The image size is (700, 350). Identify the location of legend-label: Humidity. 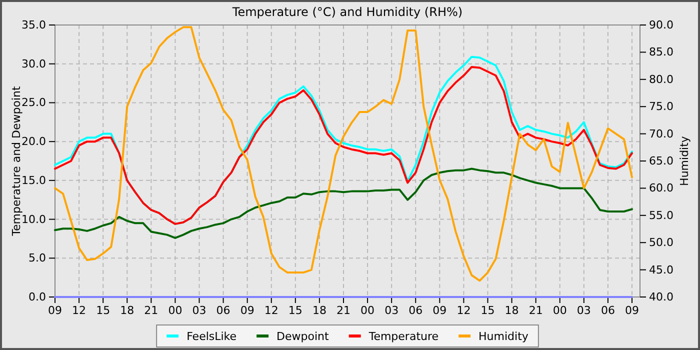
(503, 336).